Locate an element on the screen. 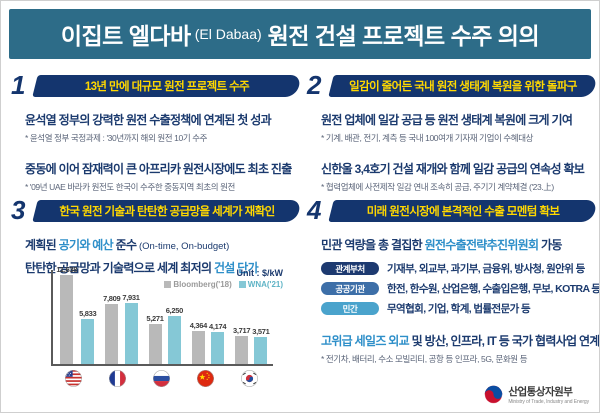 The height and width of the screenshot is (413, 600). badge-public-institutions: 공공기관 is located at coordinates (350, 288).